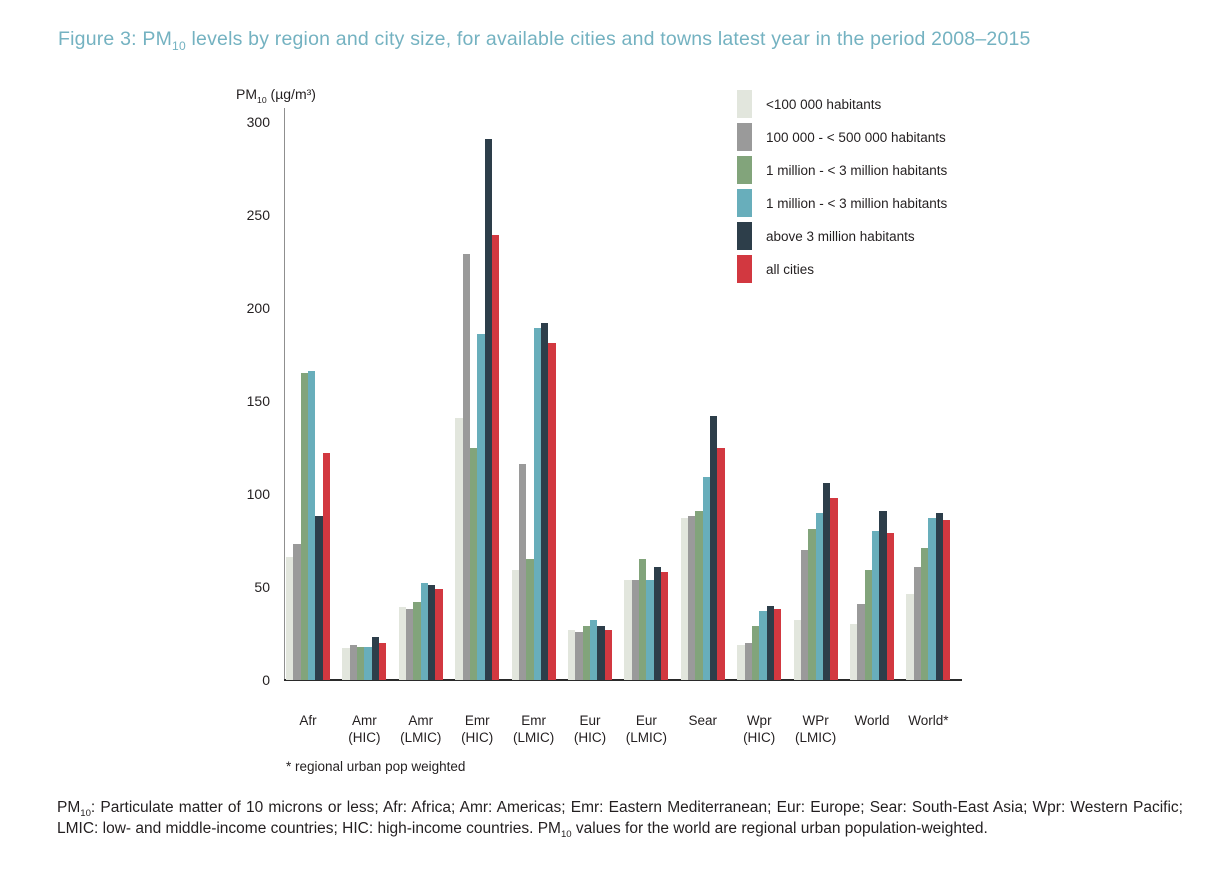 Image resolution: width=1232 pixels, height=877 pixels. I want to click on bar-wpr-lmic-100-000-500-000-habitants, so click(804, 614).